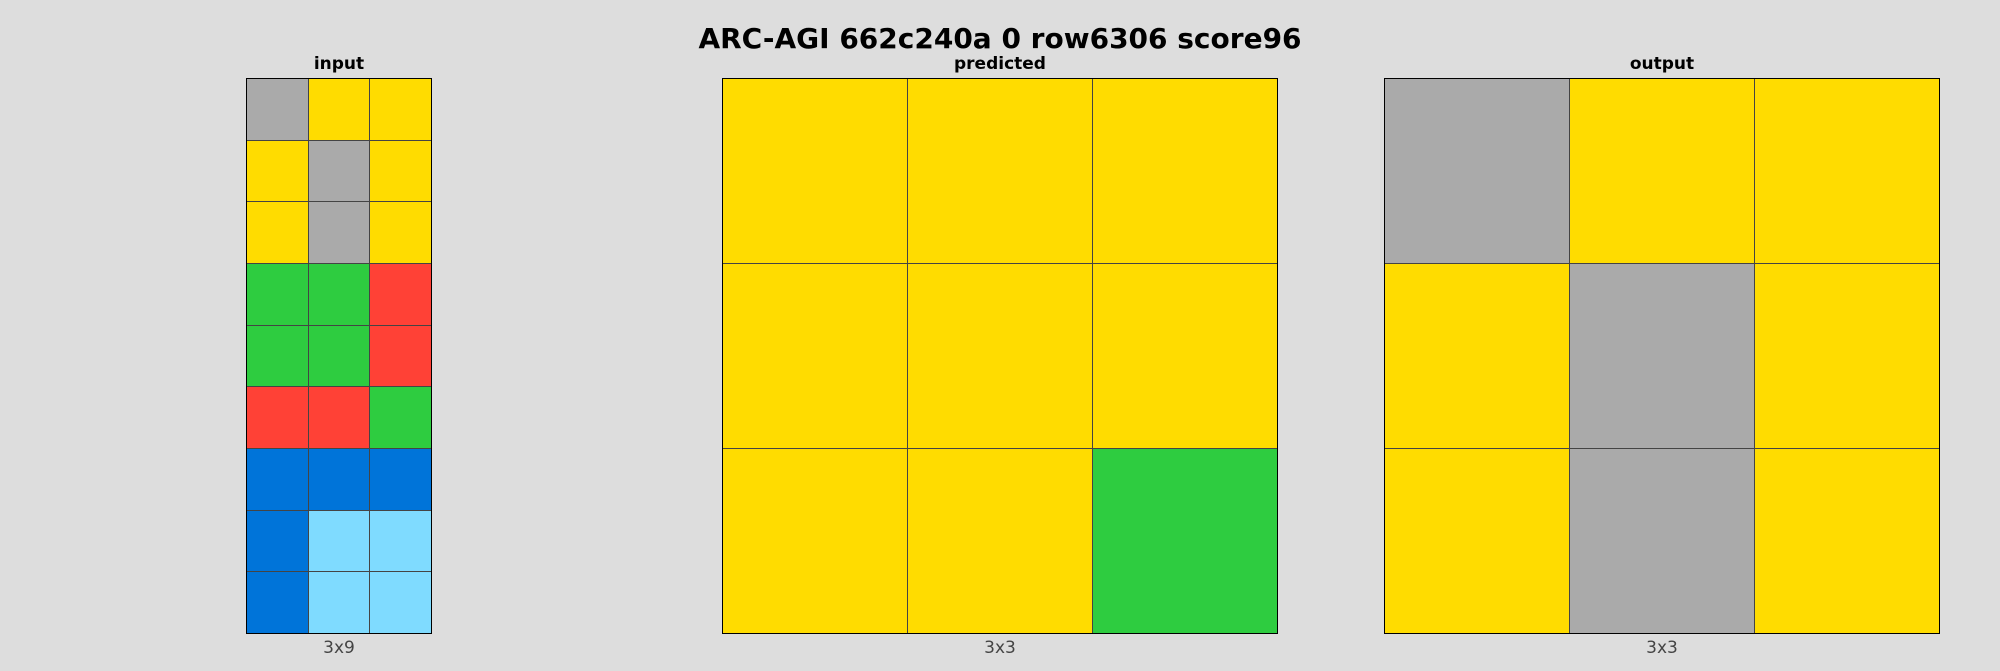  Describe the element at coordinates (339, 64) in the screenshot. I see `input-panel-title: input` at that location.